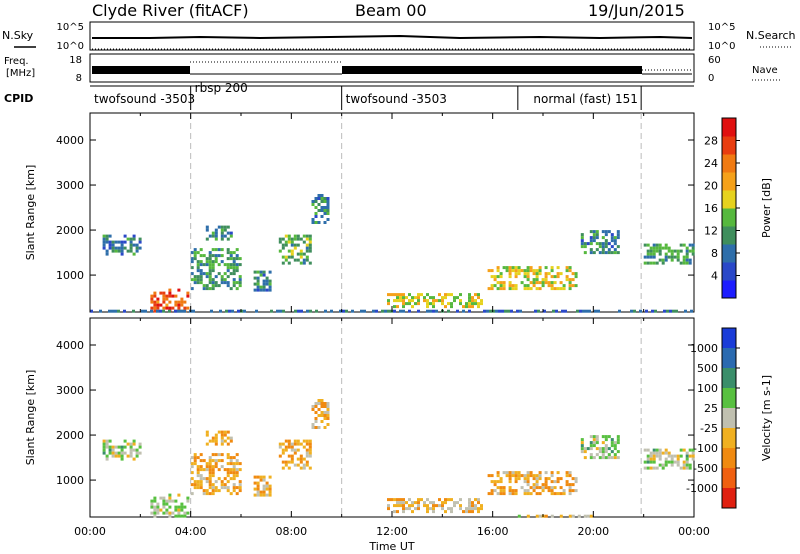  What do you see at coordinates (291, 531) in the screenshot?
I see `x-tick-label: 08:00` at bounding box center [291, 531].